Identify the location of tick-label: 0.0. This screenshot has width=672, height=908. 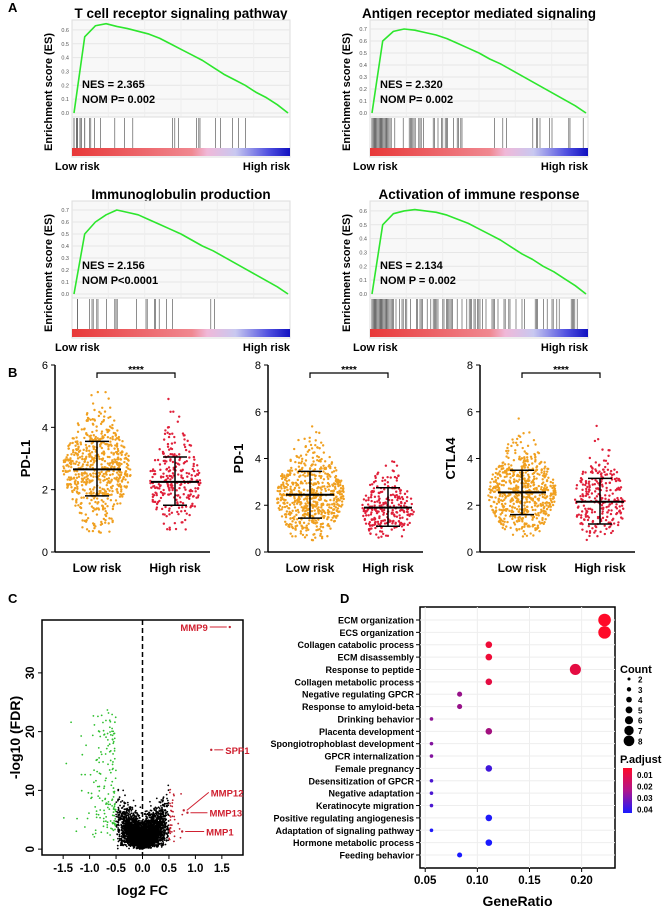
(65, 114).